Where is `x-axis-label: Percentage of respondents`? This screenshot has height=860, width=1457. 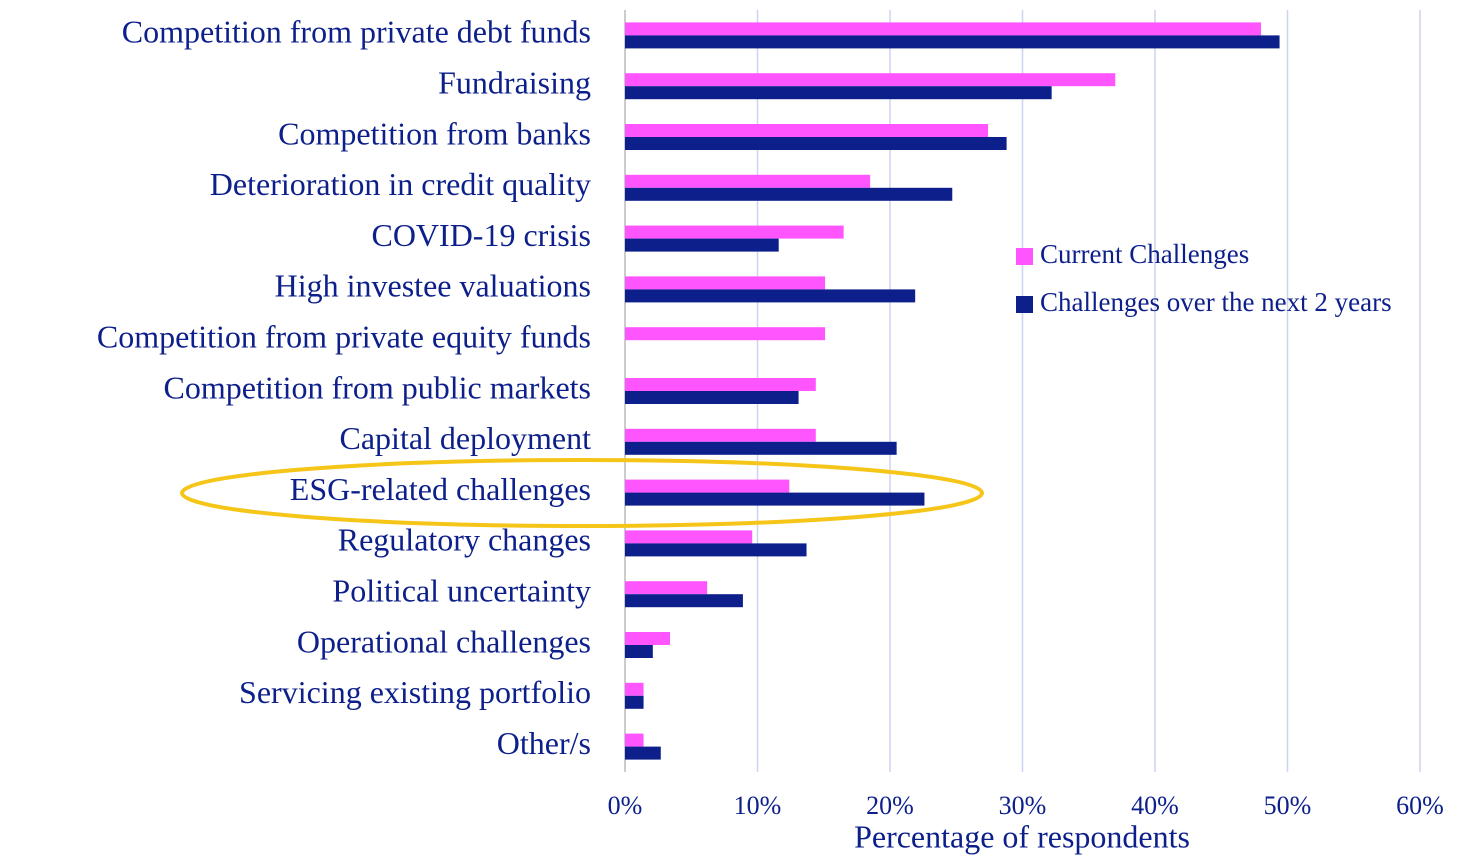 x-axis-label: Percentage of respondents is located at coordinates (1022, 836).